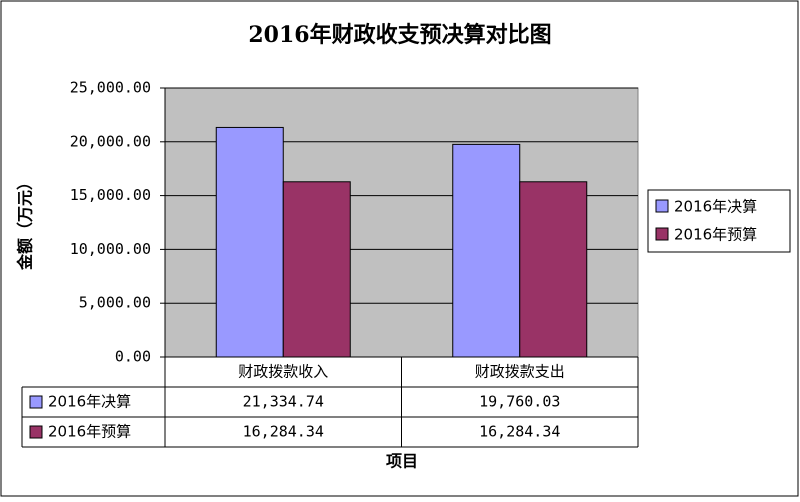  I want to click on y-tick-label: 0.00, so click(133, 357).